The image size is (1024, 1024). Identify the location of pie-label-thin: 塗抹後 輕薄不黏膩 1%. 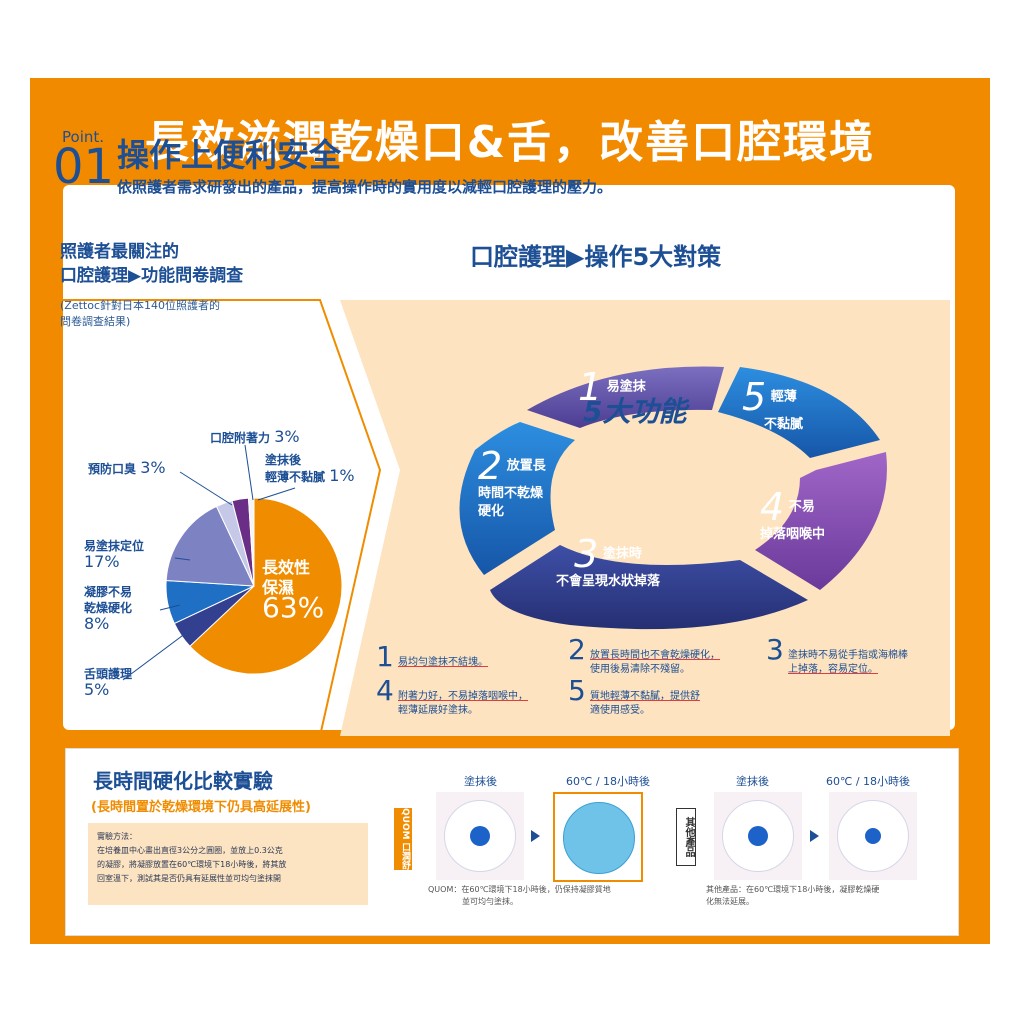
(310, 468).